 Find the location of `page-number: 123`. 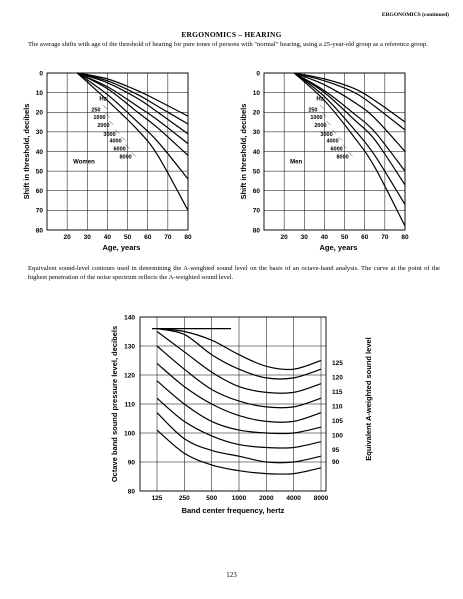

page-number: 123 is located at coordinates (231, 575).